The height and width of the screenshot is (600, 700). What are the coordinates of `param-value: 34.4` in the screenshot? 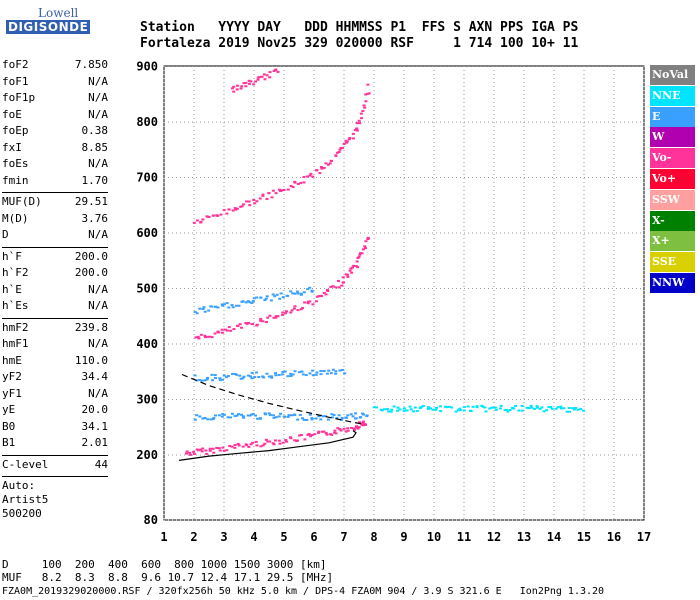 It's located at (95, 376).